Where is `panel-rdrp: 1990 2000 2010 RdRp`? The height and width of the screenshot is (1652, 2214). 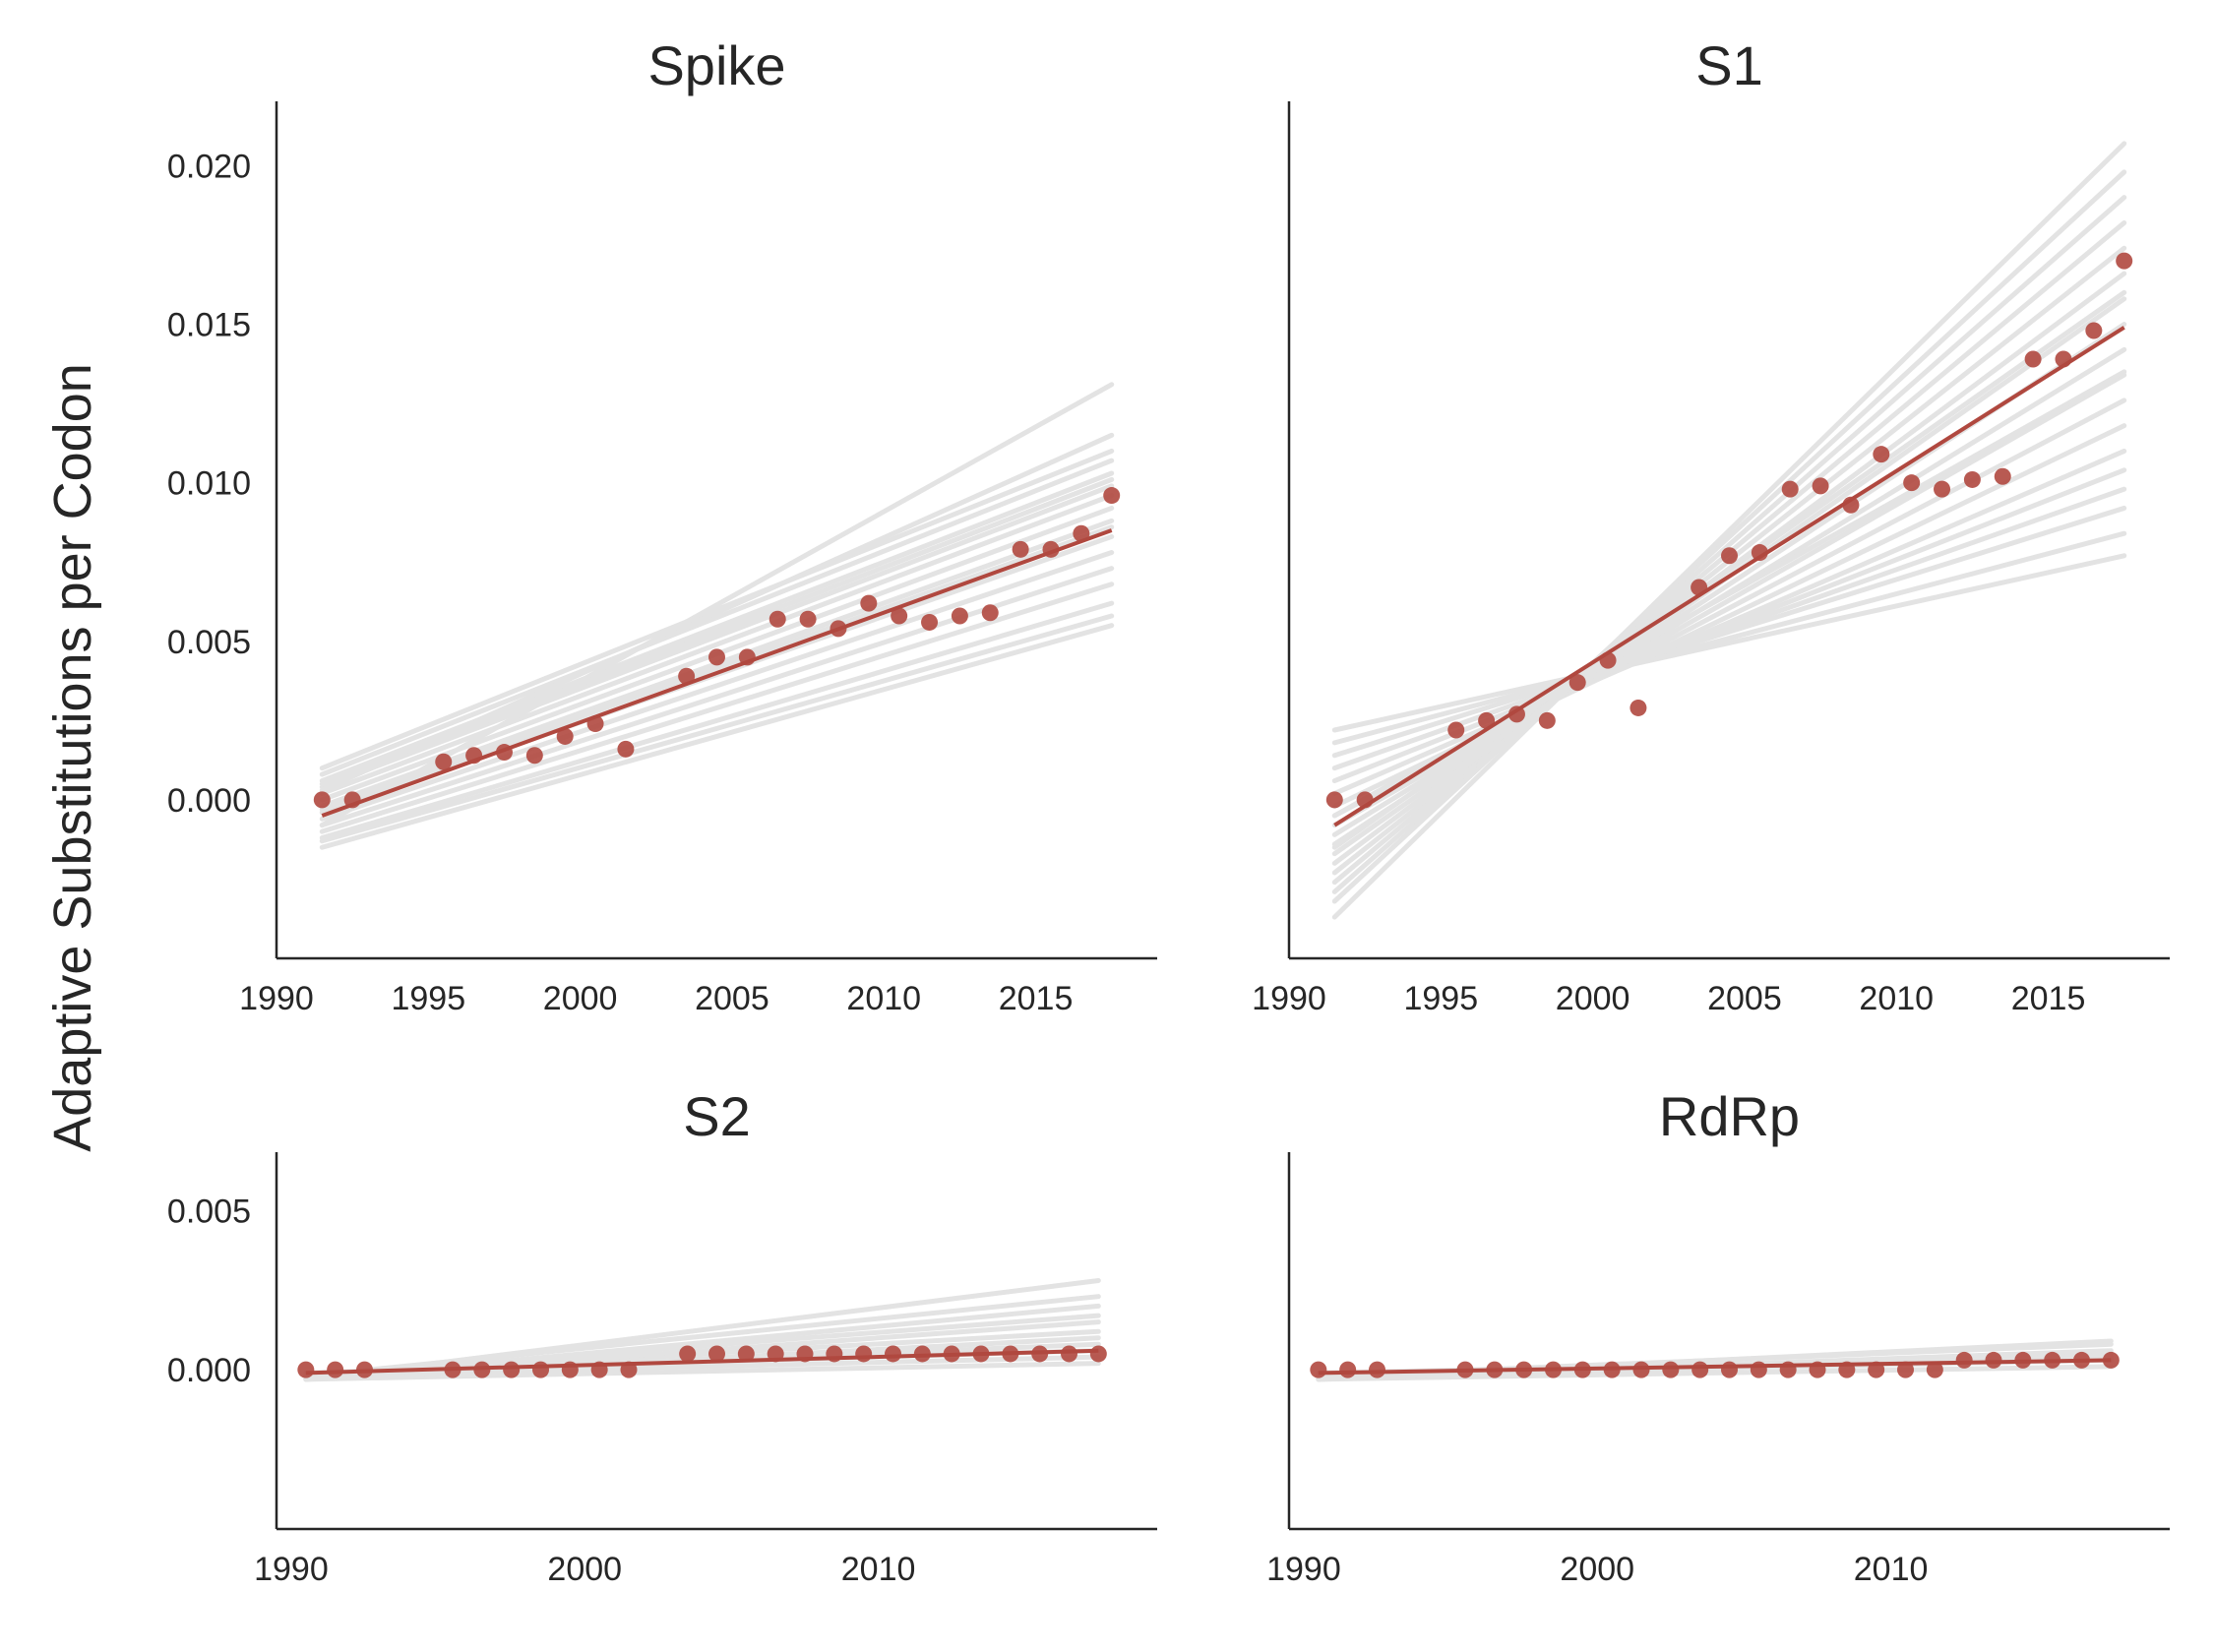
panel-rdrp: 1990 2000 2010 RdRp is located at coordinates (1718, 1336).